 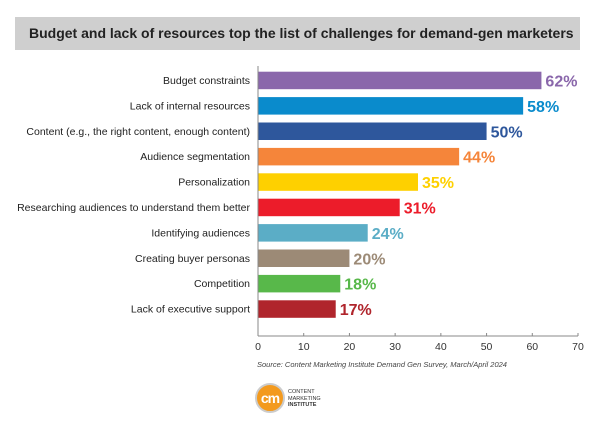 I want to click on x-tick-label: 40, so click(x=441, y=347).